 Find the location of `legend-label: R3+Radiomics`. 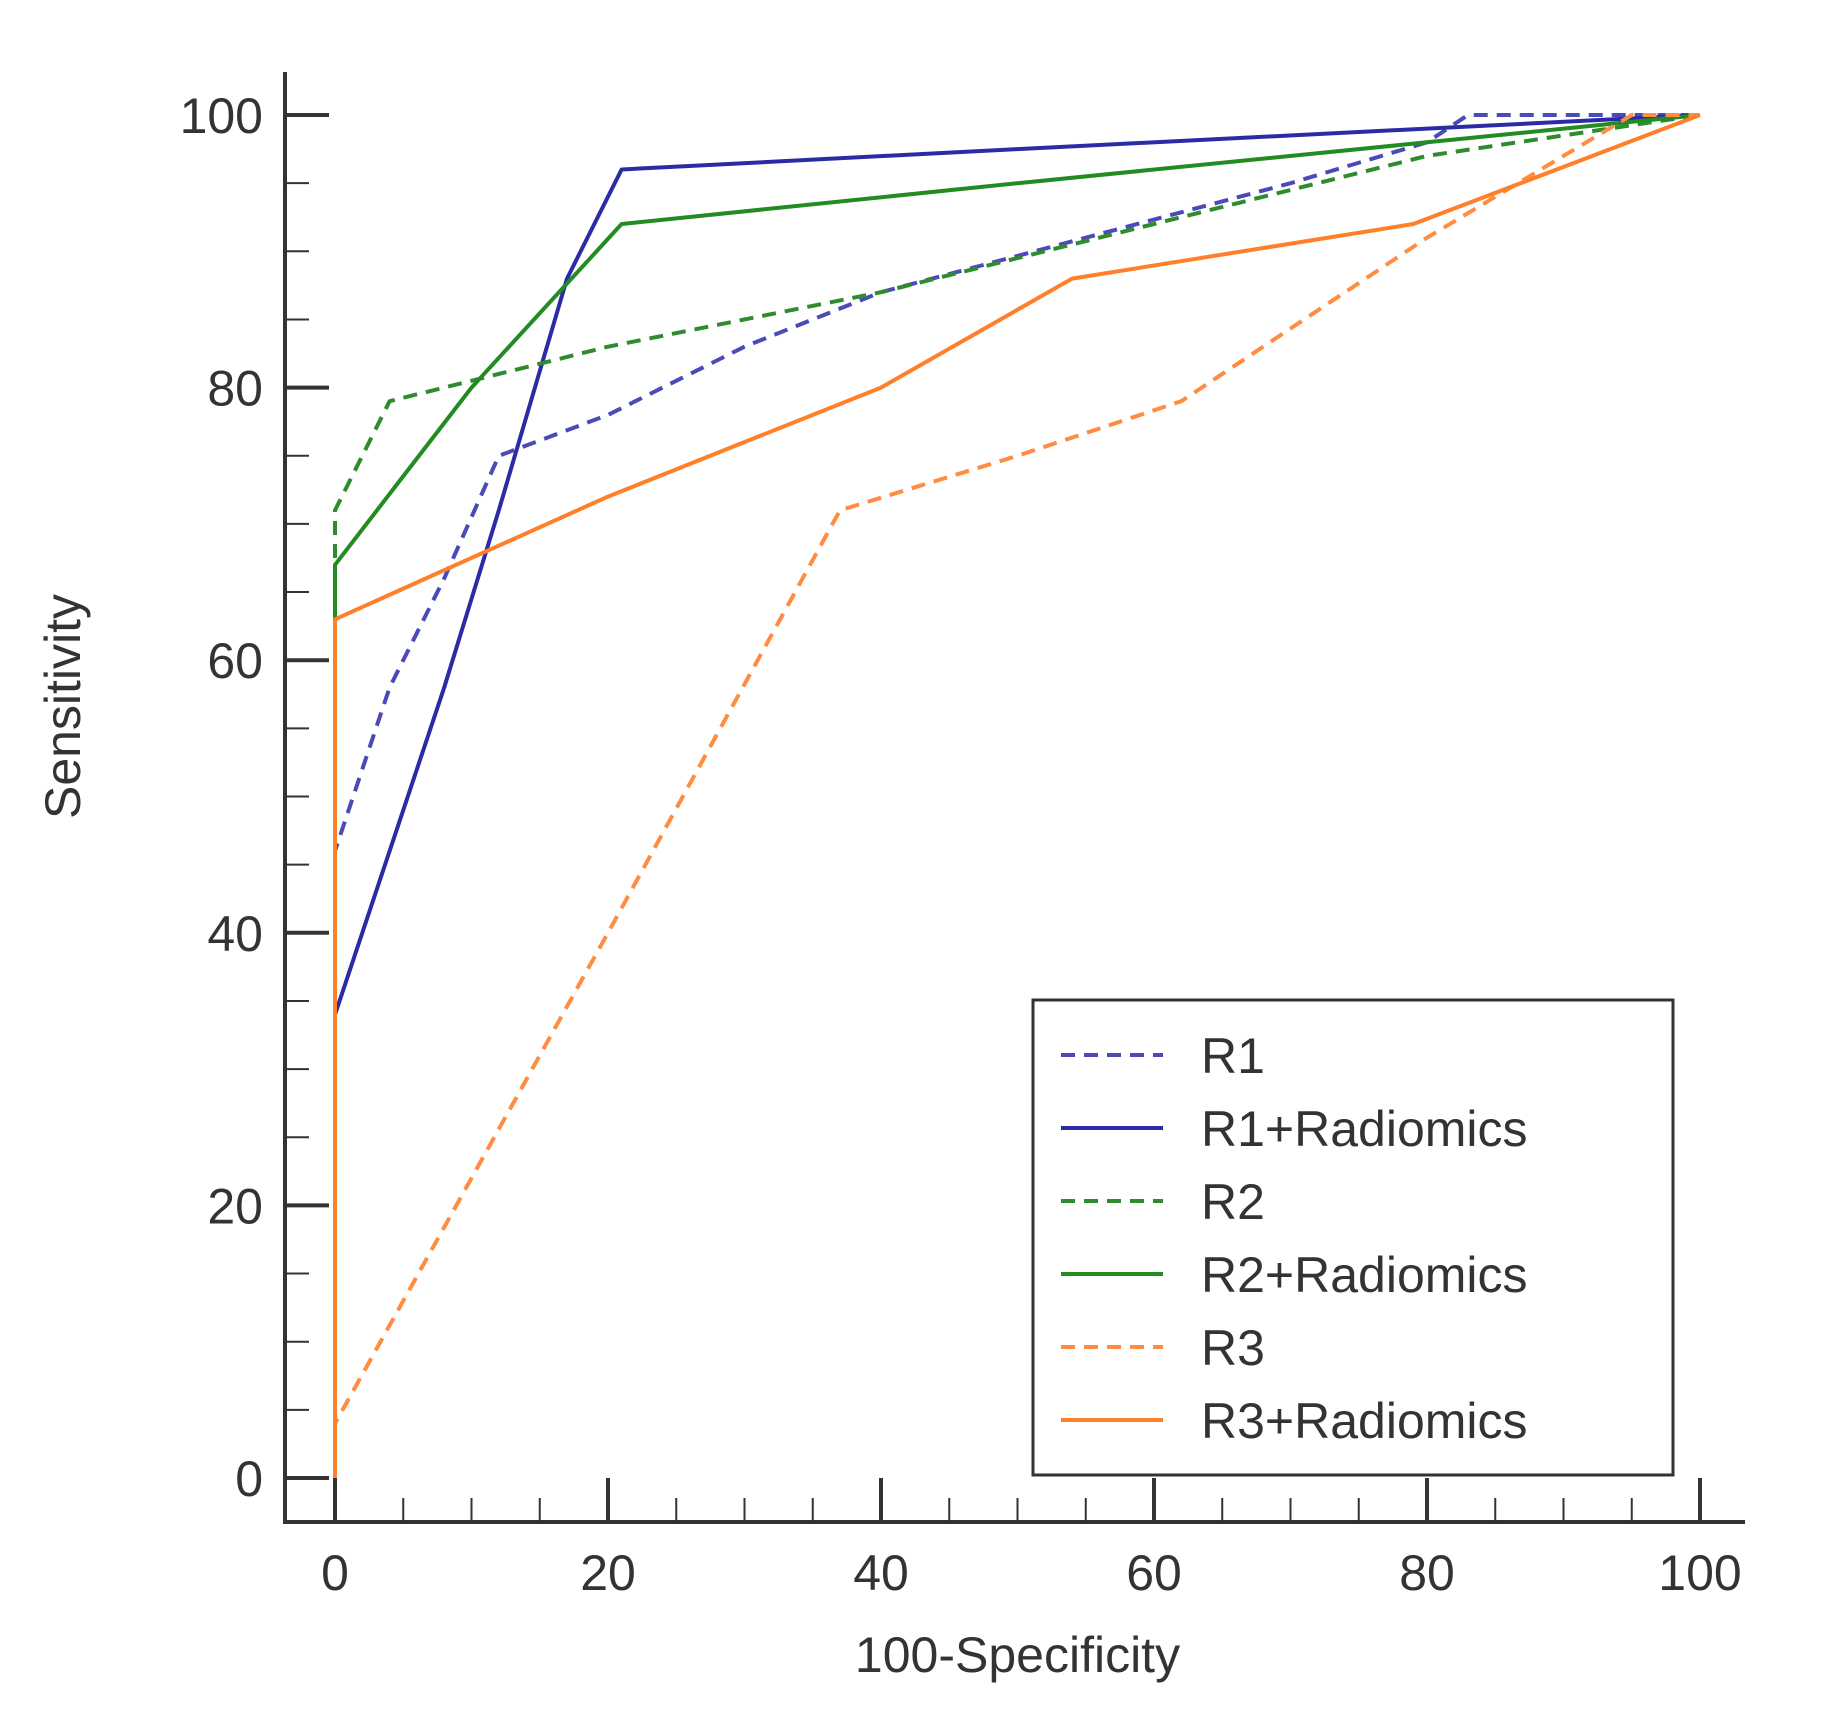

legend-label: R3+Radiomics is located at coordinates (1364, 1421).